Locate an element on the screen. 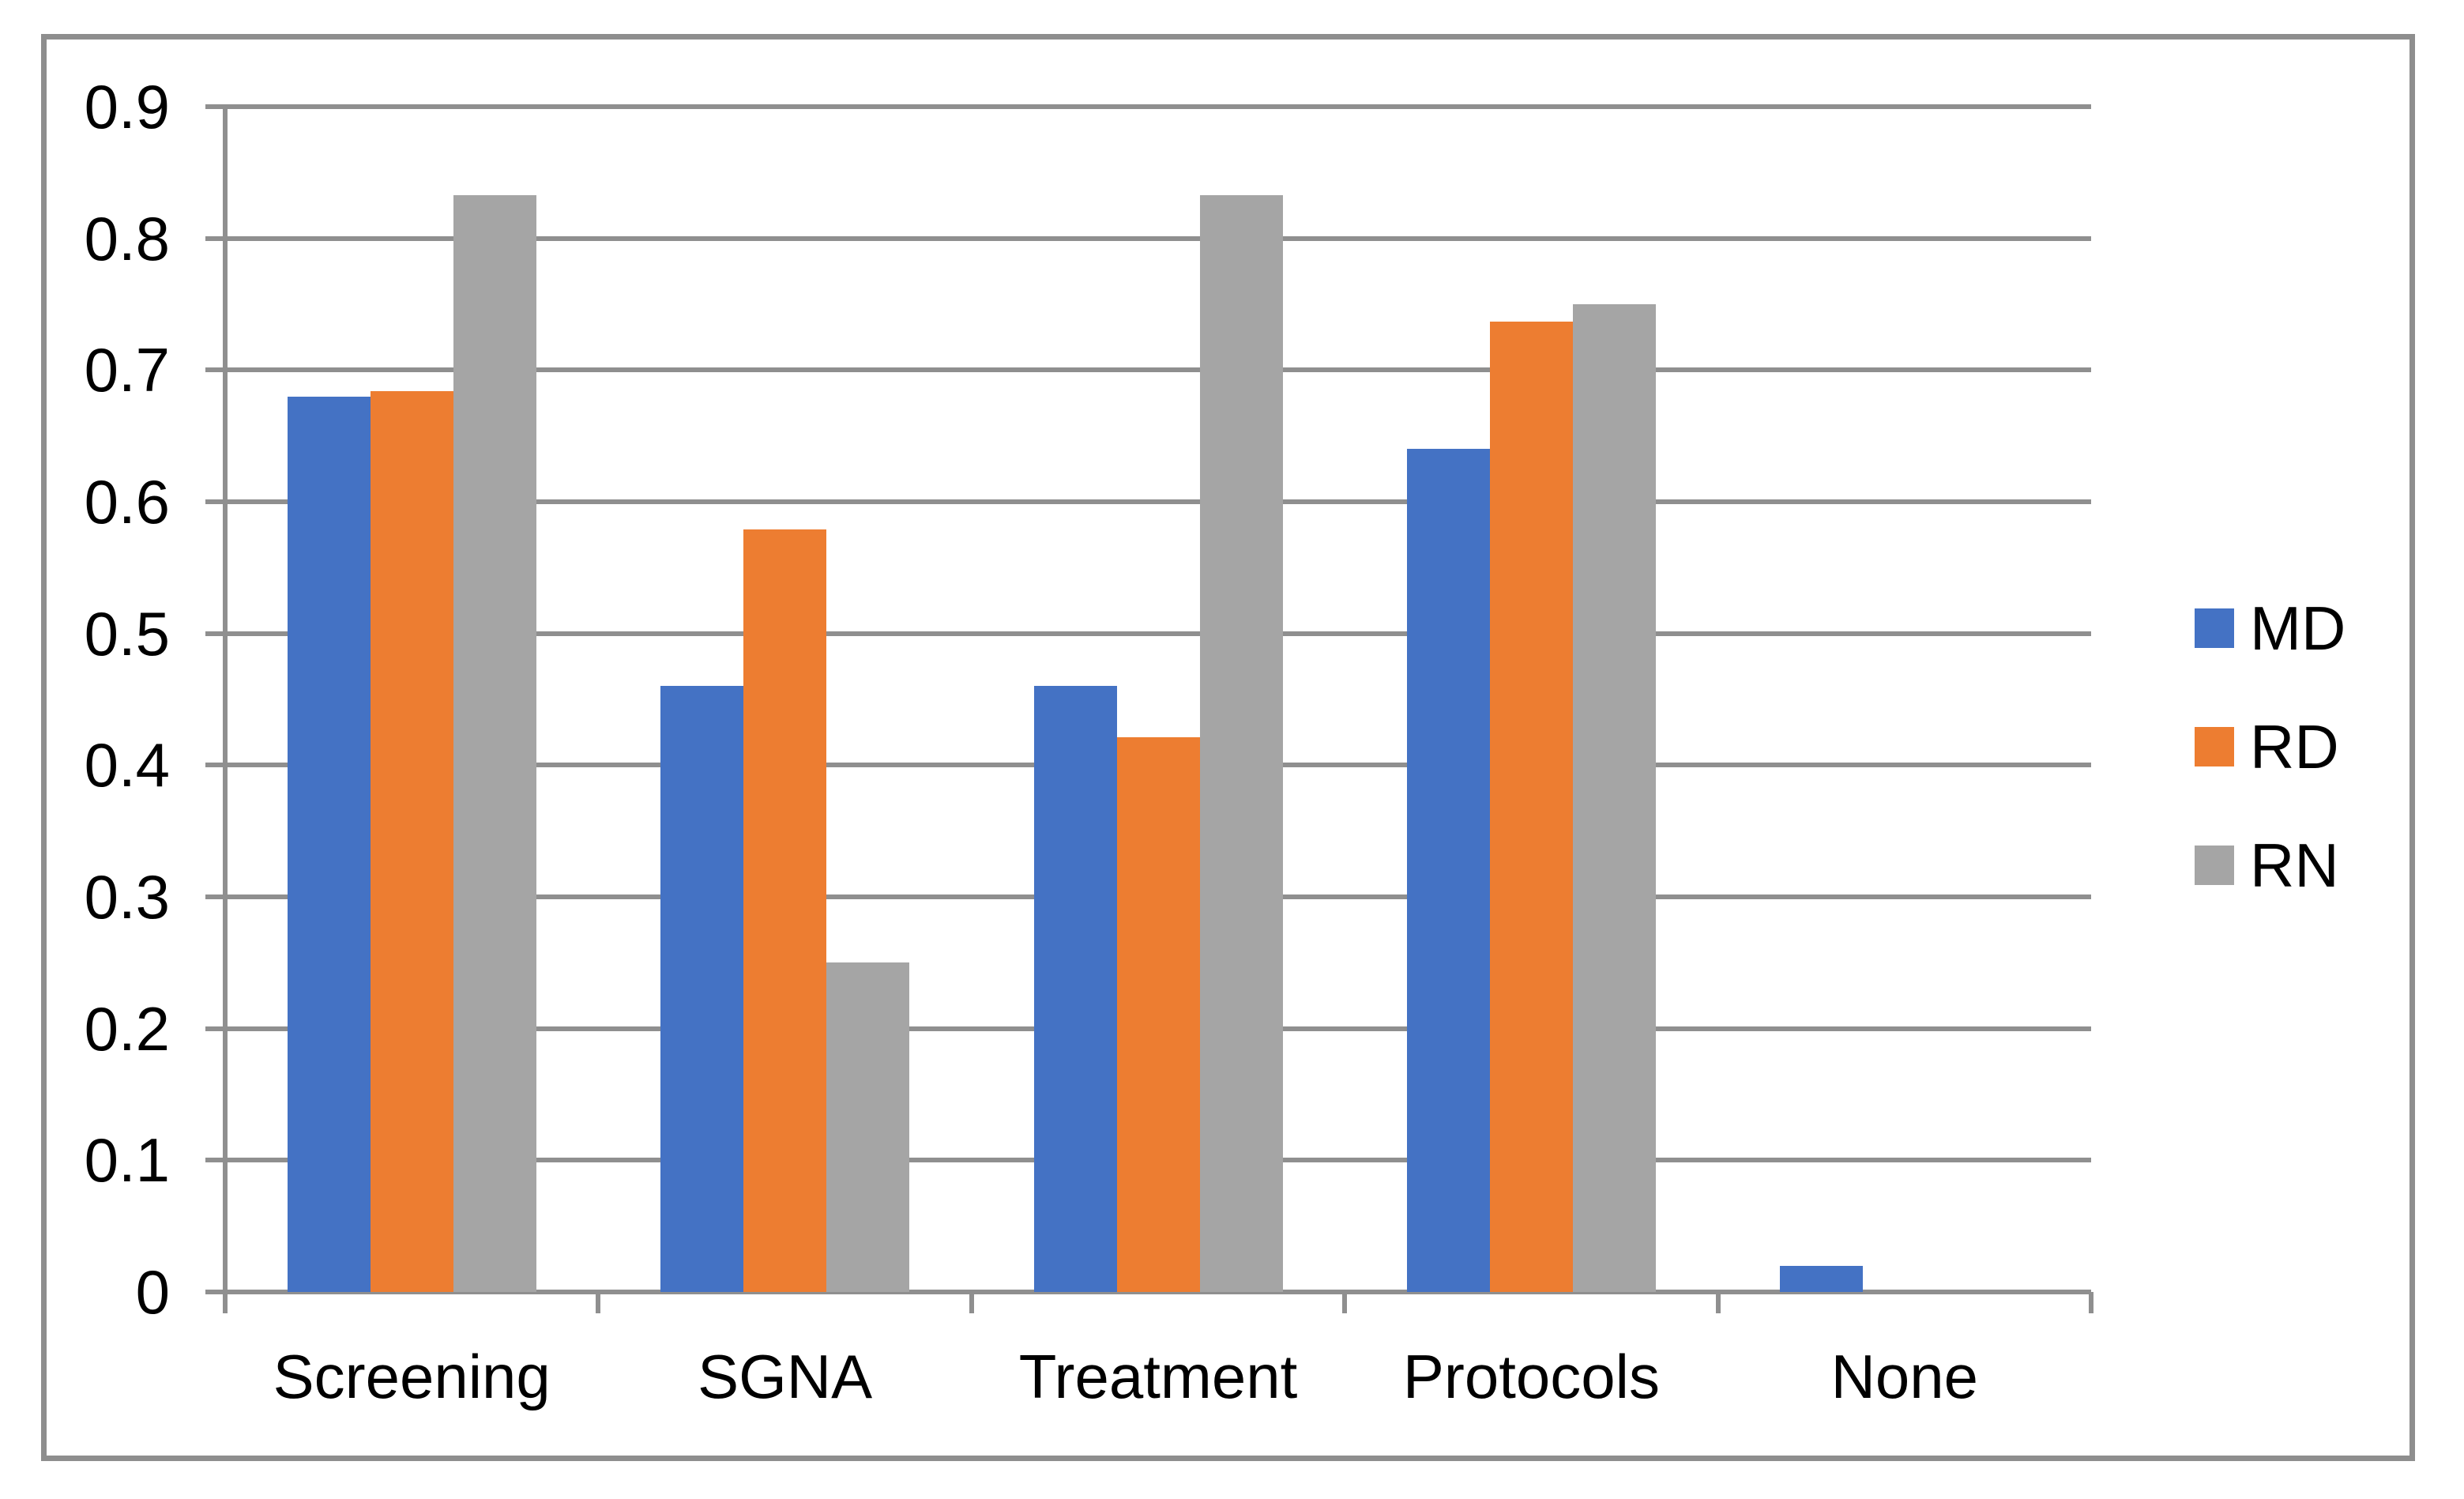 This screenshot has width=2464, height=1499. bar-rd-sgna is located at coordinates (785, 911).